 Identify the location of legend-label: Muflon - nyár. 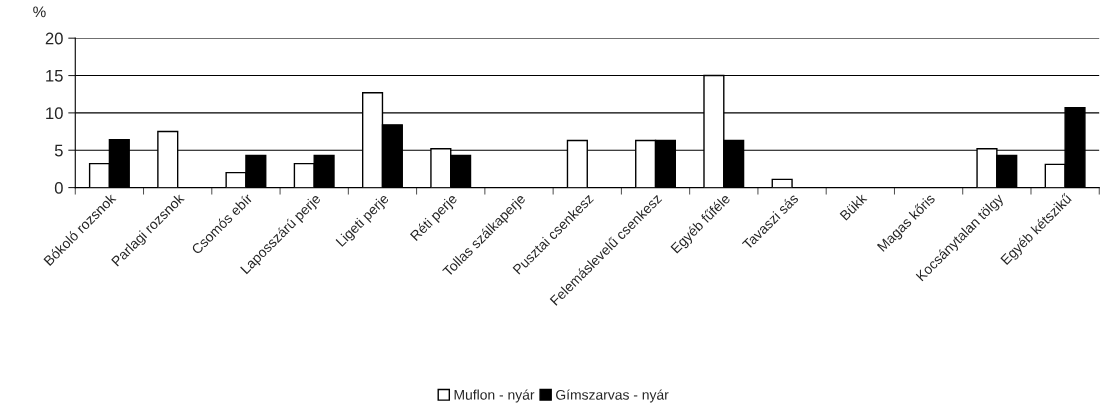
(494, 396).